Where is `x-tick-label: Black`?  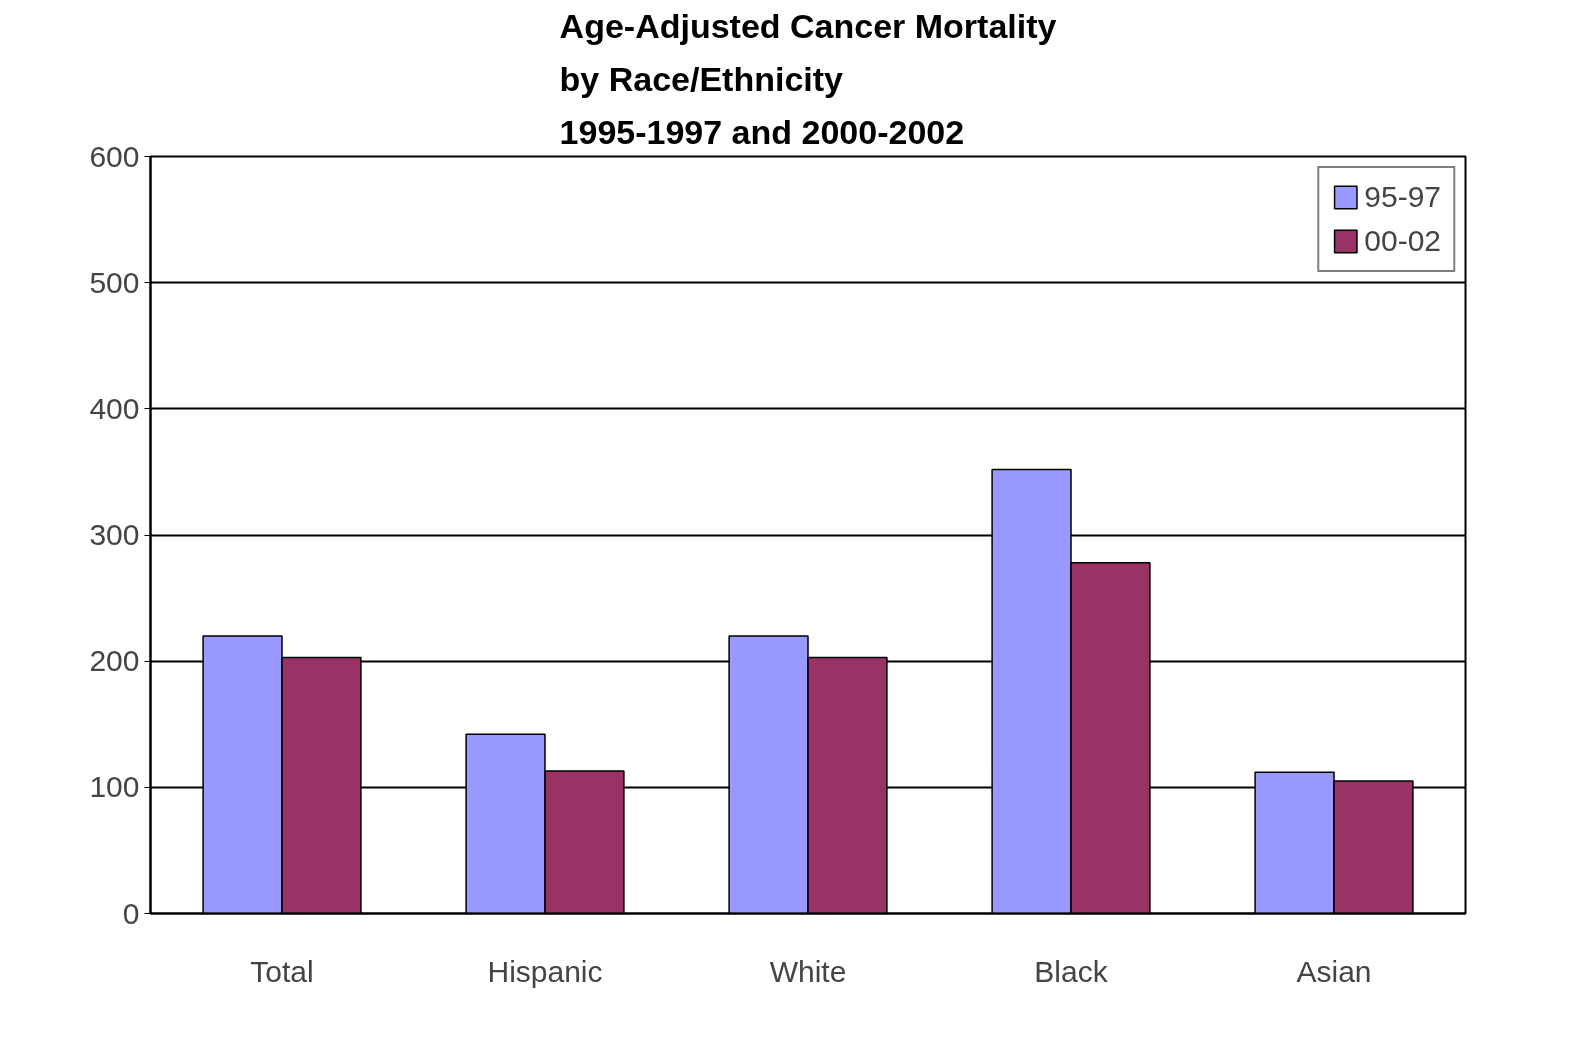 x-tick-label: Black is located at coordinates (1071, 971).